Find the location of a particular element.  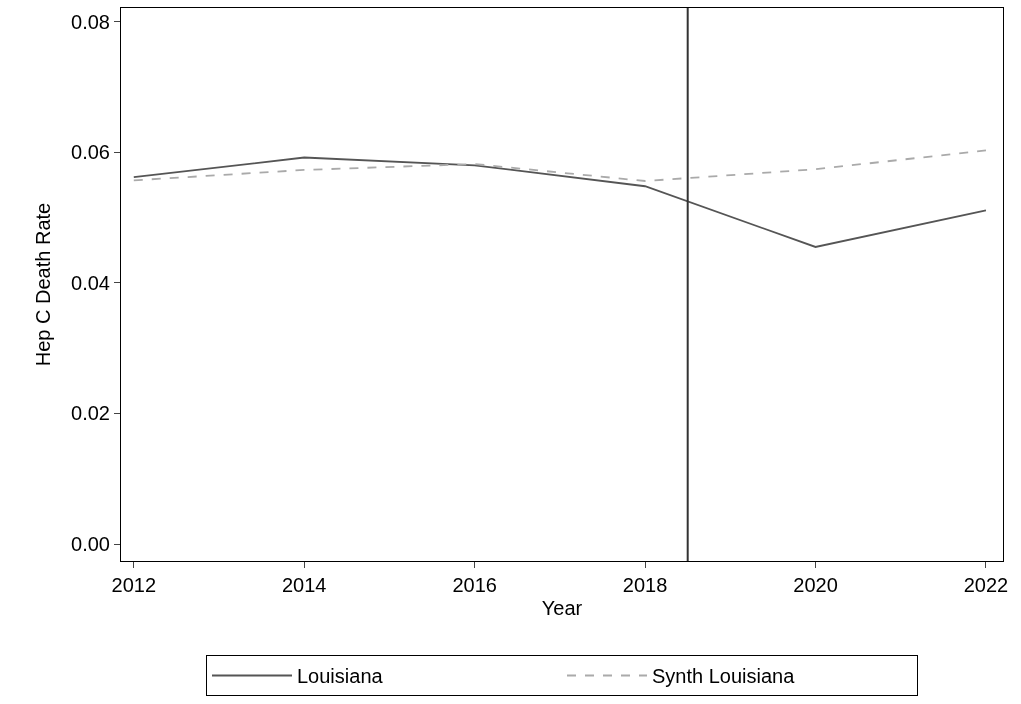

x-tick-label: 2018 is located at coordinates (645, 585).